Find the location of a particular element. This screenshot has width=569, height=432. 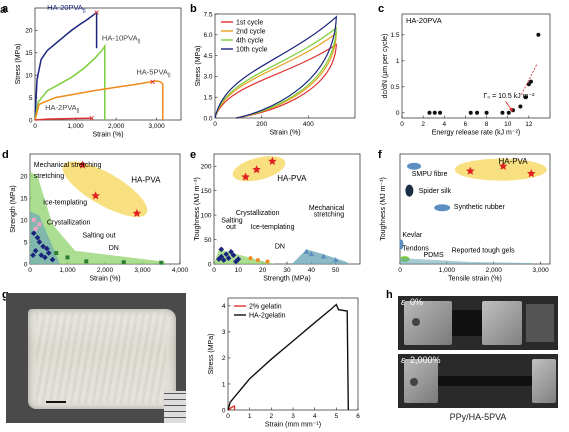

x-tick-label: 400 is located at coordinates (308, 124).